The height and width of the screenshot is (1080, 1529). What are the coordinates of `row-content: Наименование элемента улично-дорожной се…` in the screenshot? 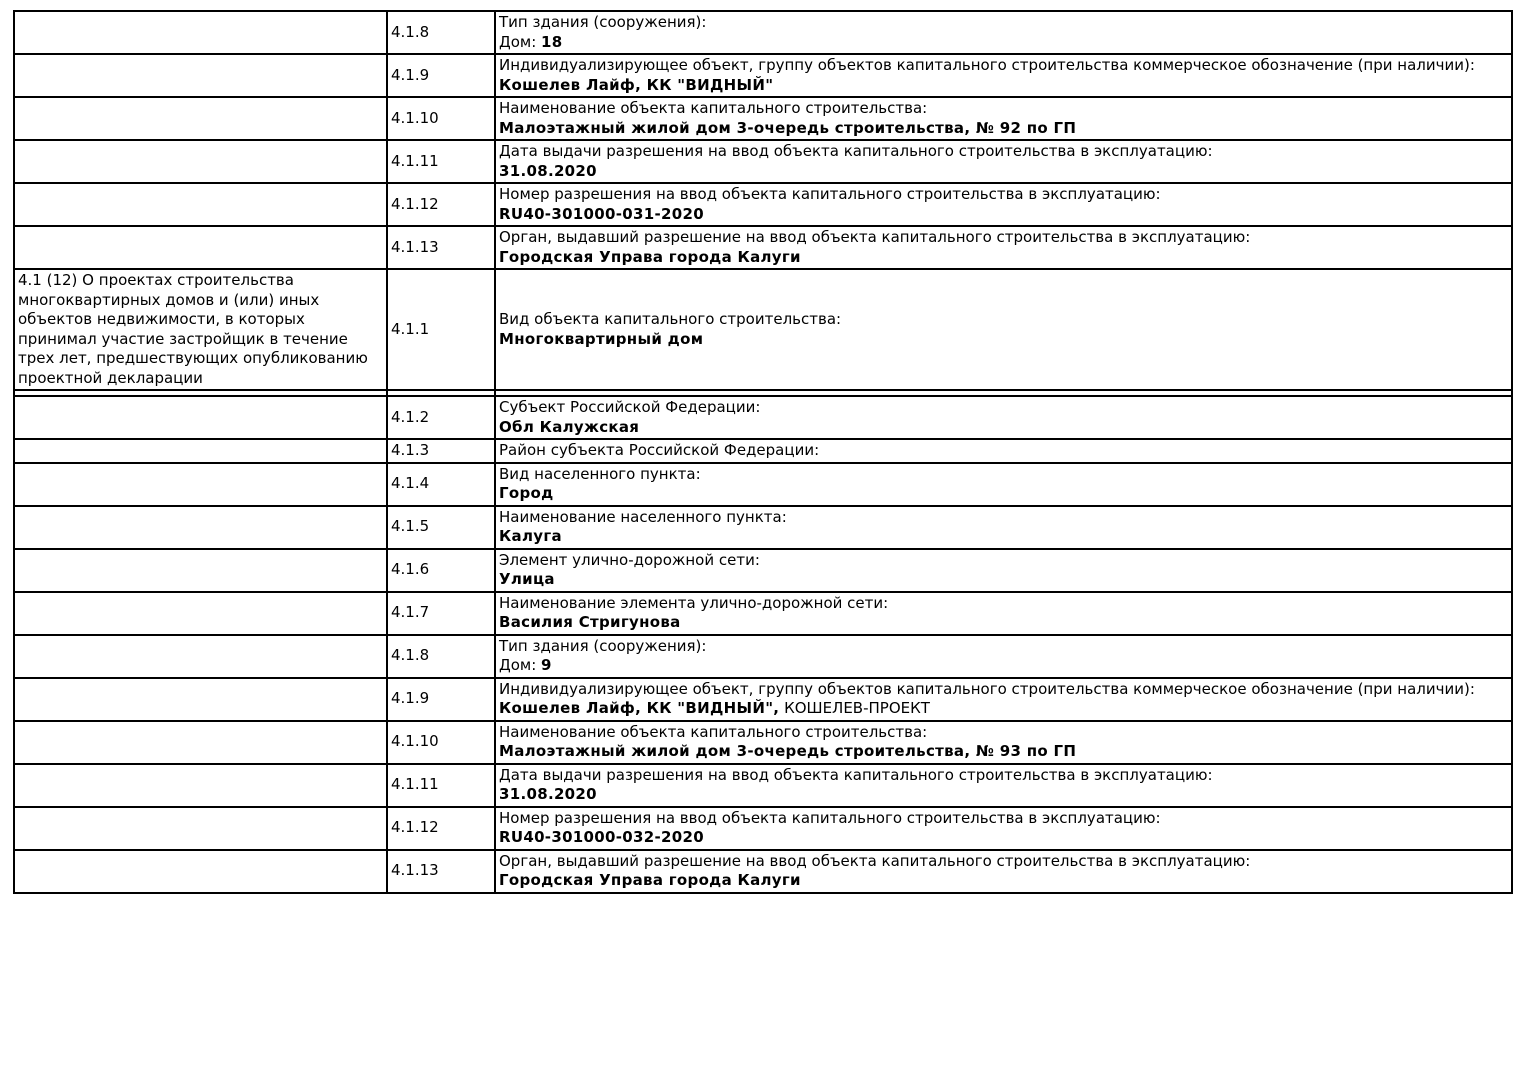 It's located at (1003, 613).